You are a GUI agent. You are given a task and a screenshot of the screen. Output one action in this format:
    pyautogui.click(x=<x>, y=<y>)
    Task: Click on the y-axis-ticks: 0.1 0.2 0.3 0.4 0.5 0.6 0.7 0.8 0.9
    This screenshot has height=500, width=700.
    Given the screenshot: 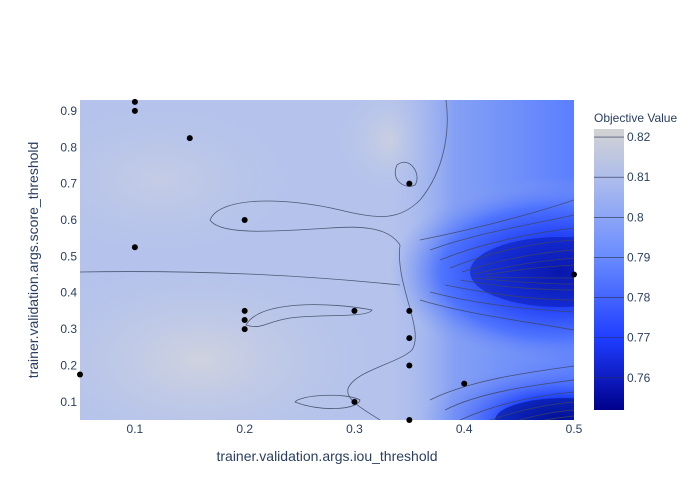 What is the action you would take?
    pyautogui.click(x=68, y=256)
    